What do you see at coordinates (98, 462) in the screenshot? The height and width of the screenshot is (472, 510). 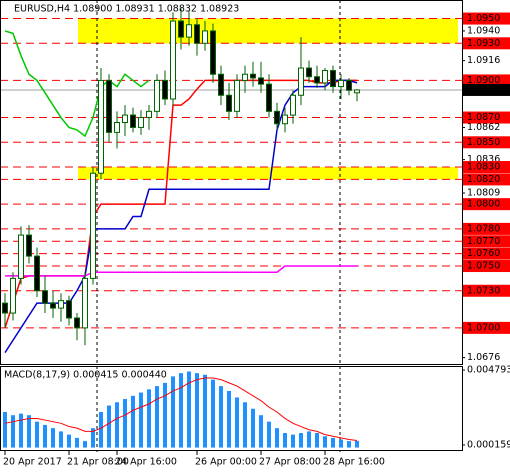 I see `x-tick-label: 21 Apr 08:00` at bounding box center [98, 462].